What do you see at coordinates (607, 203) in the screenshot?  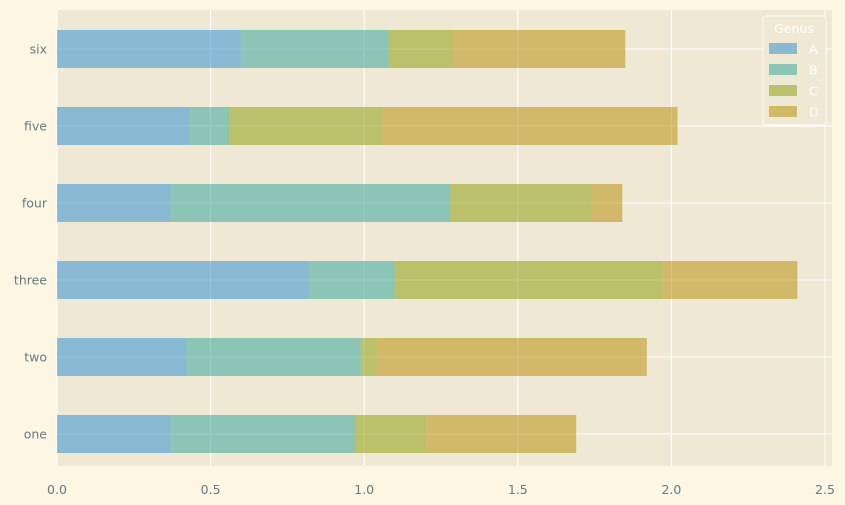 I see `bar-four-D` at bounding box center [607, 203].